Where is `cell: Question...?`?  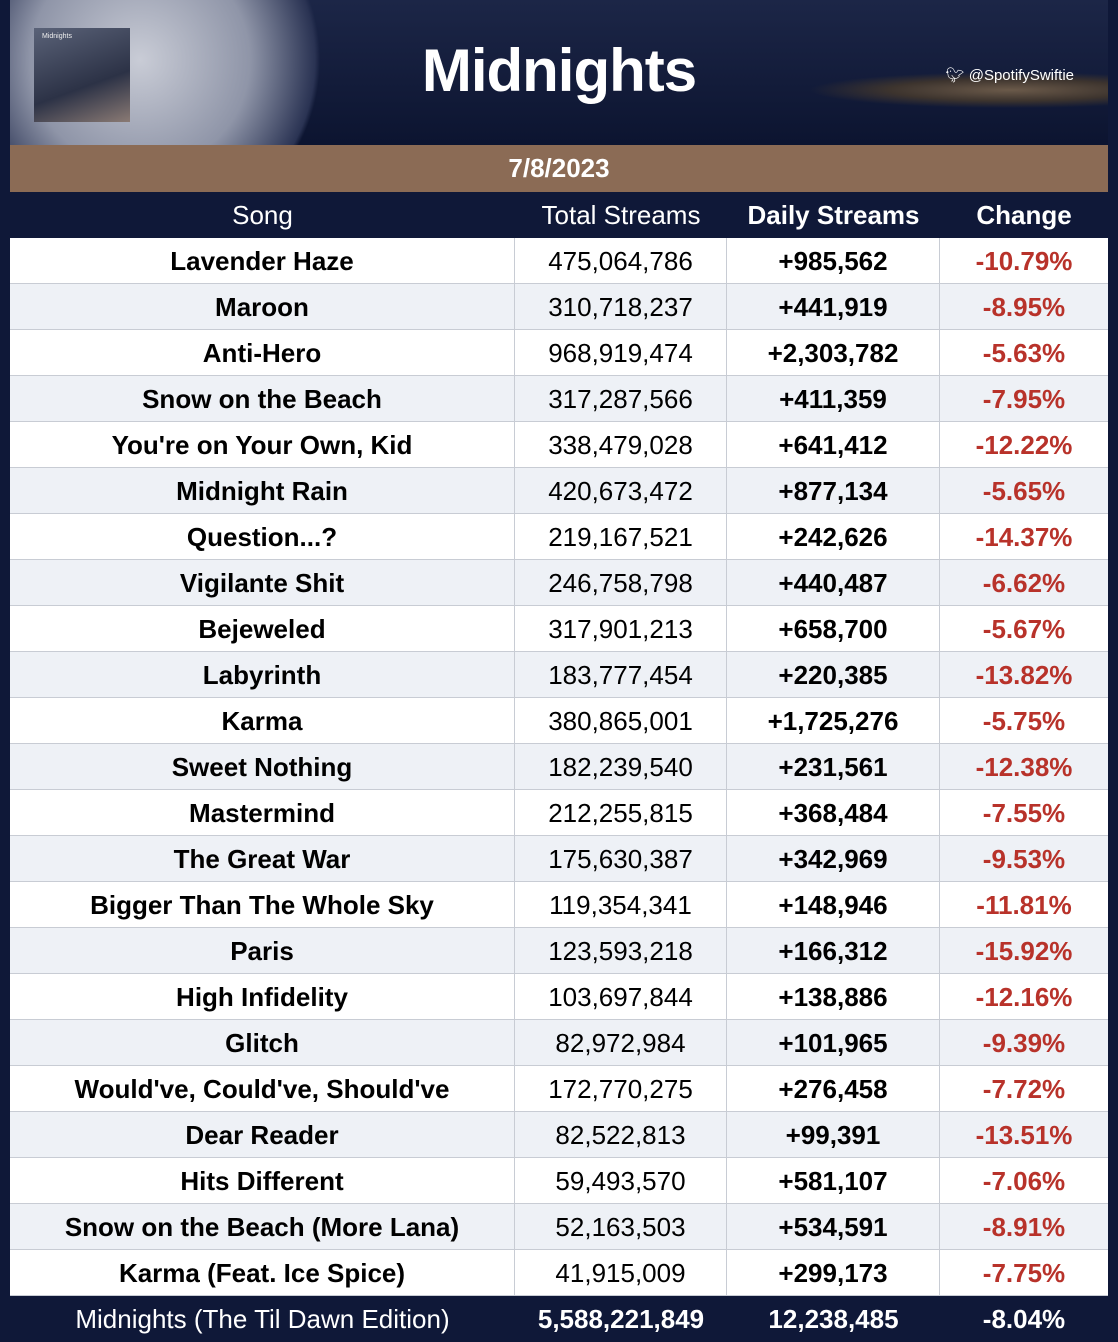
cell: Question...? is located at coordinates (262, 537).